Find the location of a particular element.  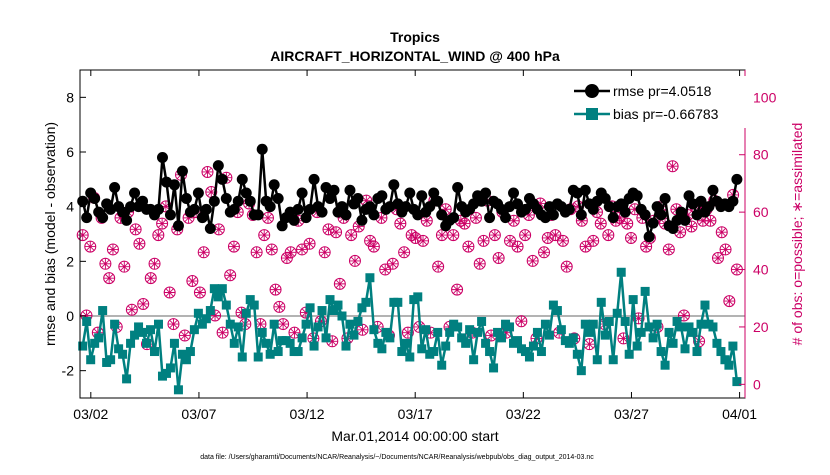

x-tick-label: 04/01 is located at coordinates (739, 414).